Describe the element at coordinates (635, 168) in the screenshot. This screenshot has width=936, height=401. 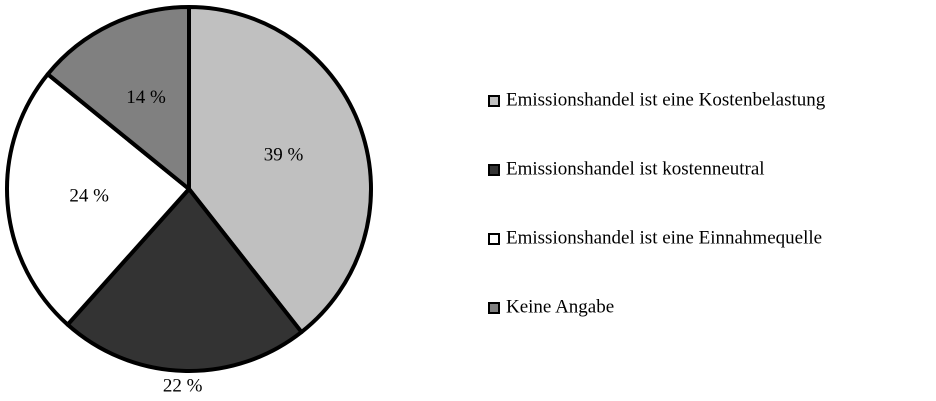
I see `legend-label: Emissionshandel ist kostenneutral` at that location.